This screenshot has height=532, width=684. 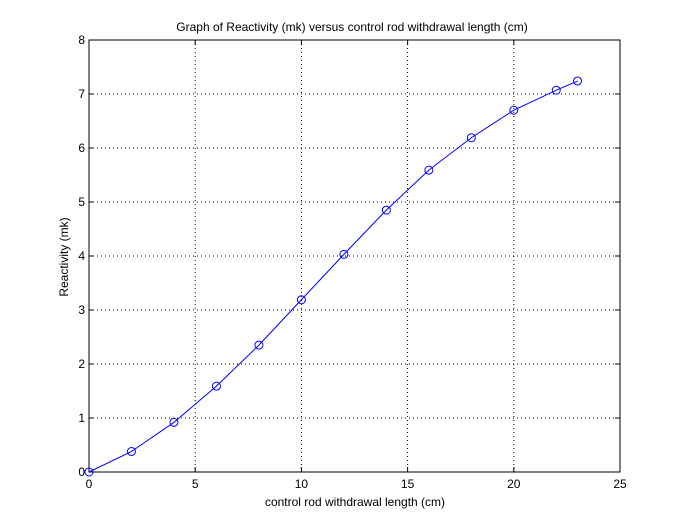 I want to click on y-tick-label: 5, so click(x=81, y=202).